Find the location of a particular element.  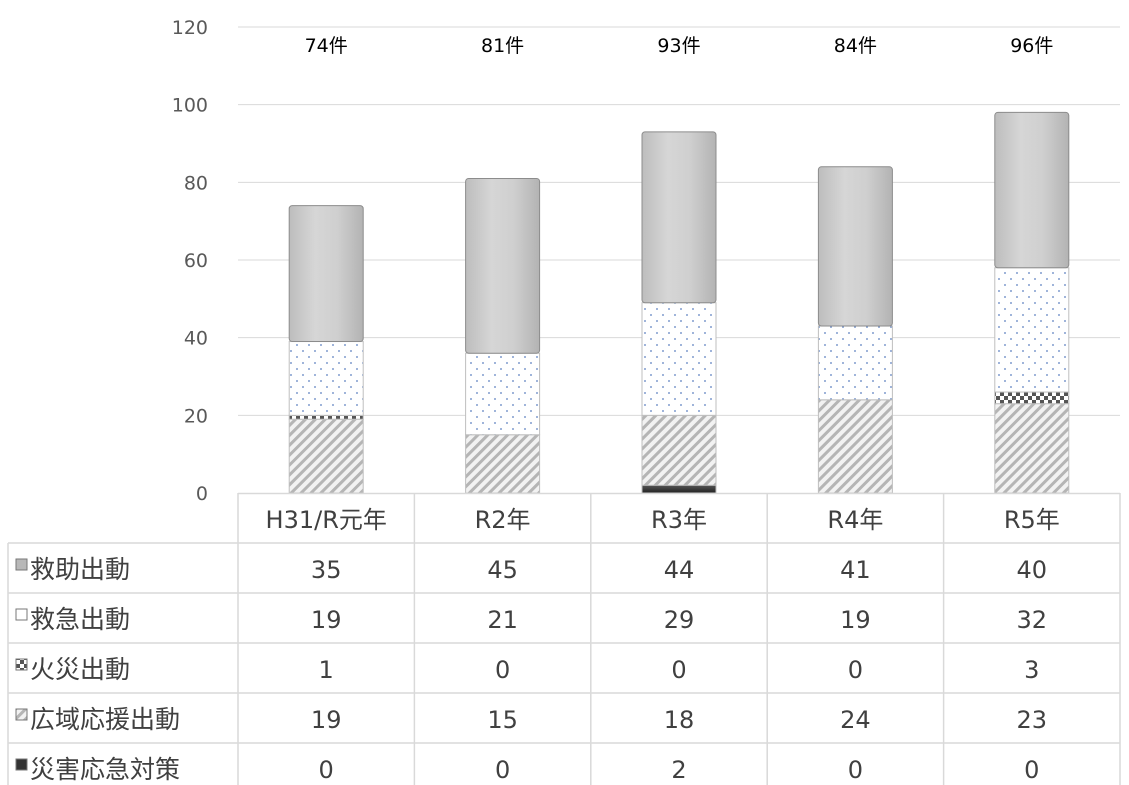

y-tick-label: 60 is located at coordinates (196, 261).